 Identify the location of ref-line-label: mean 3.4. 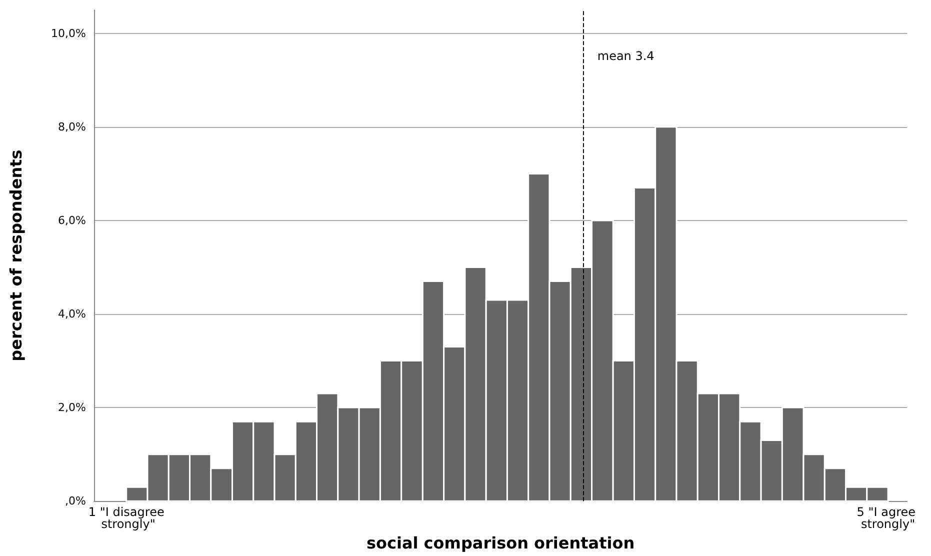
(625, 56).